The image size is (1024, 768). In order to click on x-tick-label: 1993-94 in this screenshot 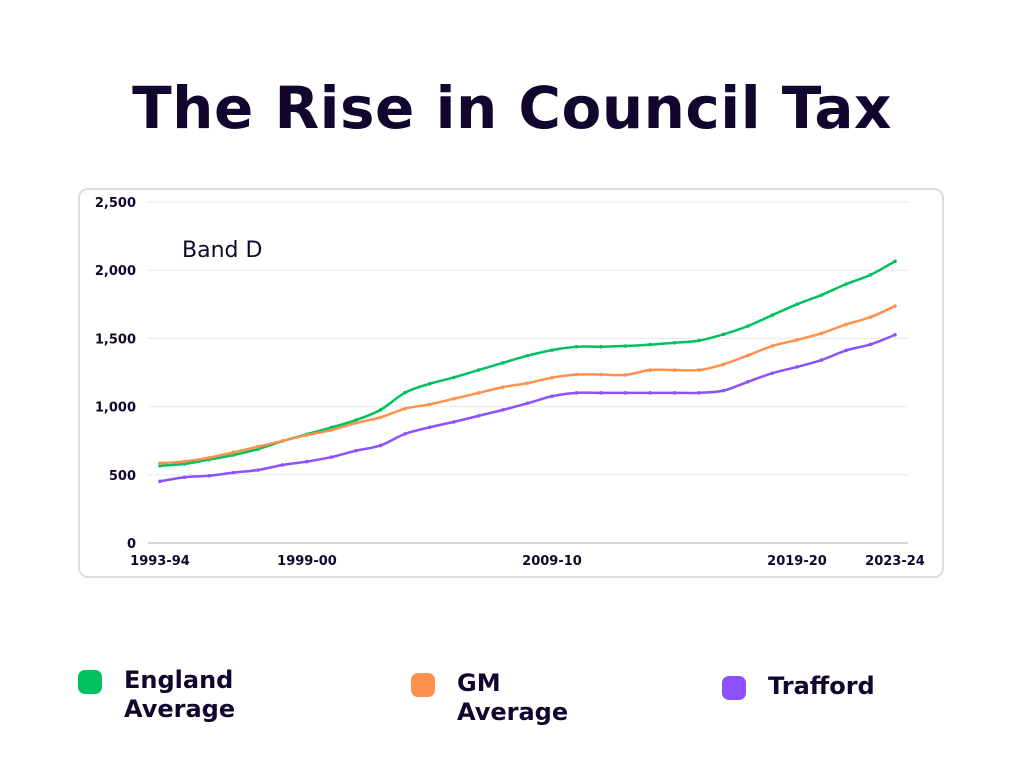, I will do `click(160, 561)`.